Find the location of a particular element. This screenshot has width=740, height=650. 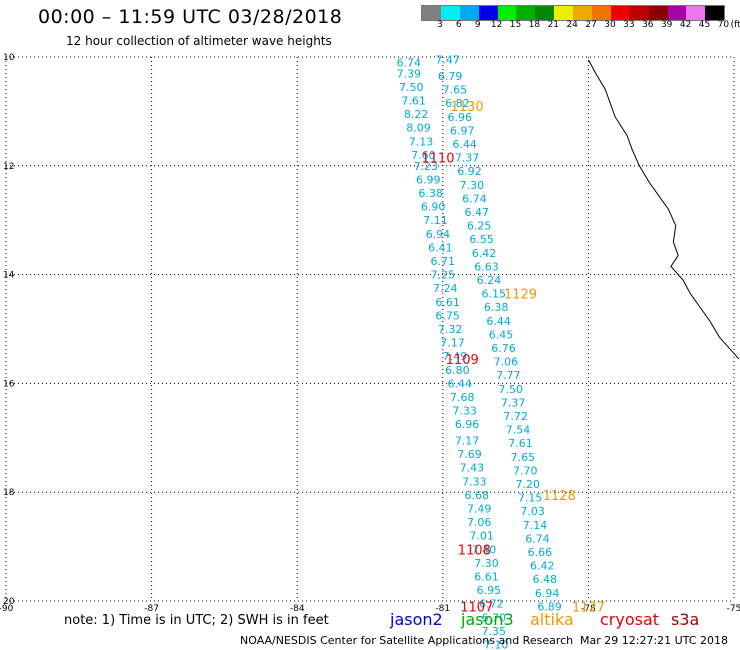

coastline is located at coordinates (663, 209).